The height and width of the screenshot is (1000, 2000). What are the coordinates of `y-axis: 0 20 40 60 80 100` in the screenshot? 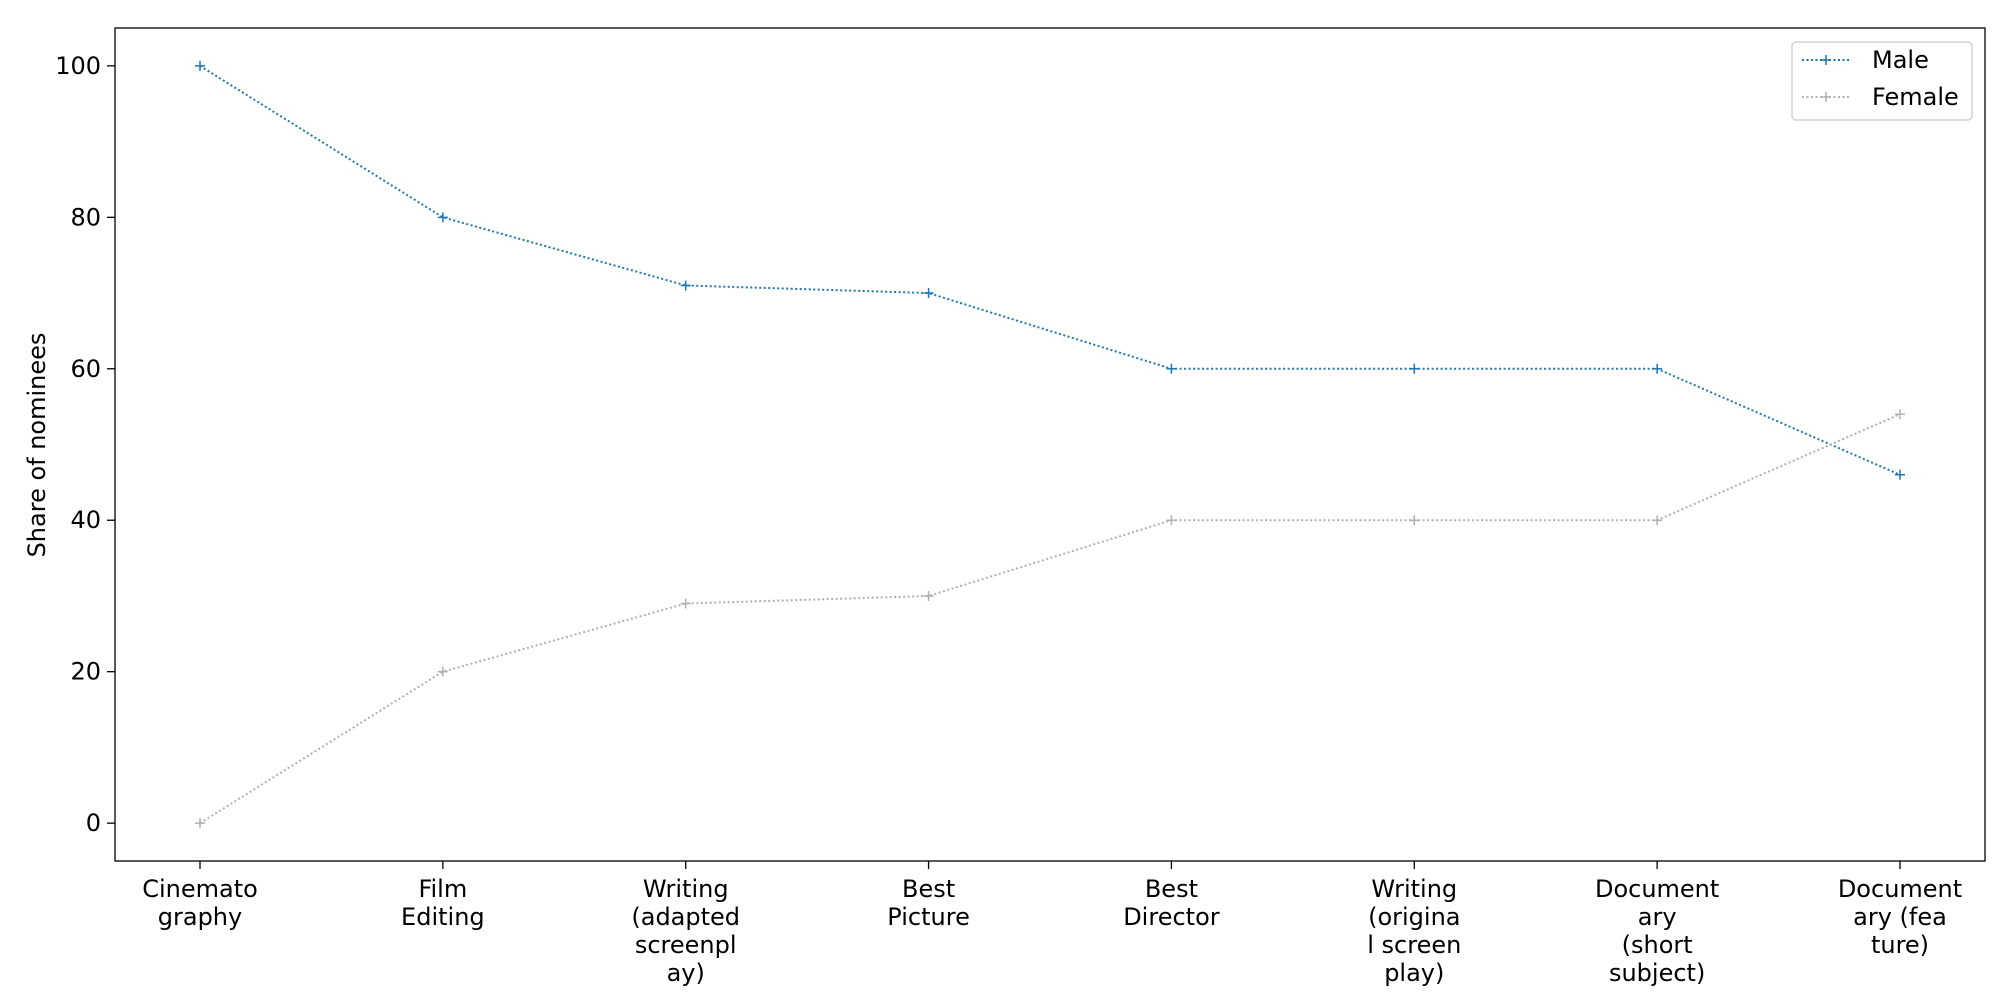 It's located at (85, 444).